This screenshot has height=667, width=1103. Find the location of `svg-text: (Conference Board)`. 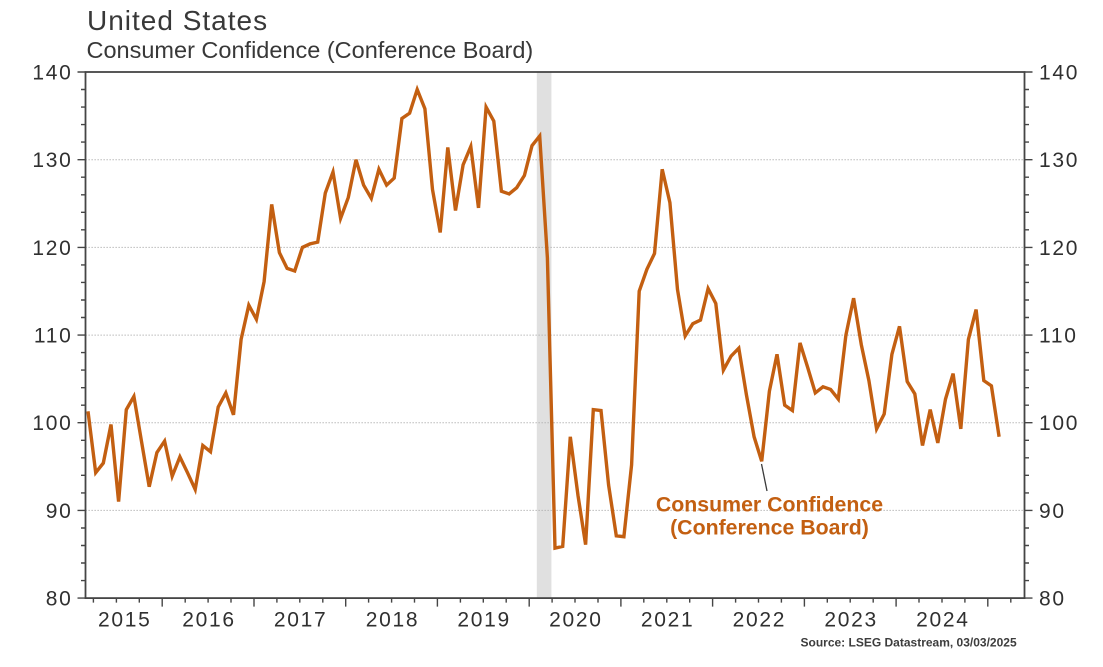

svg-text: (Conference Board) is located at coordinates (769, 528).